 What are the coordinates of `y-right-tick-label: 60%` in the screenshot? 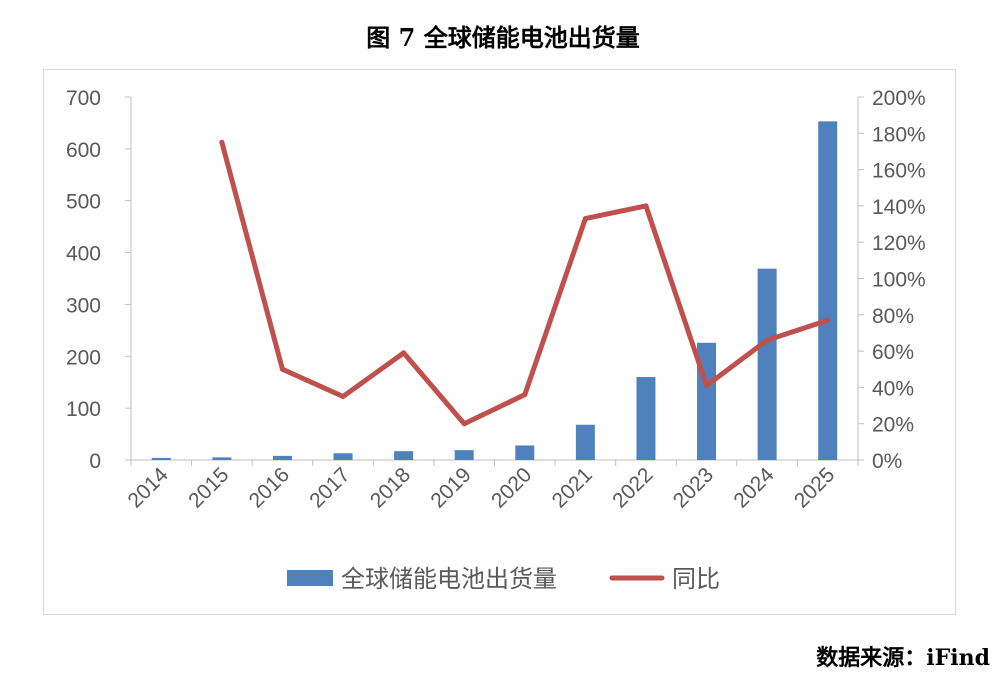 It's located at (893, 352).